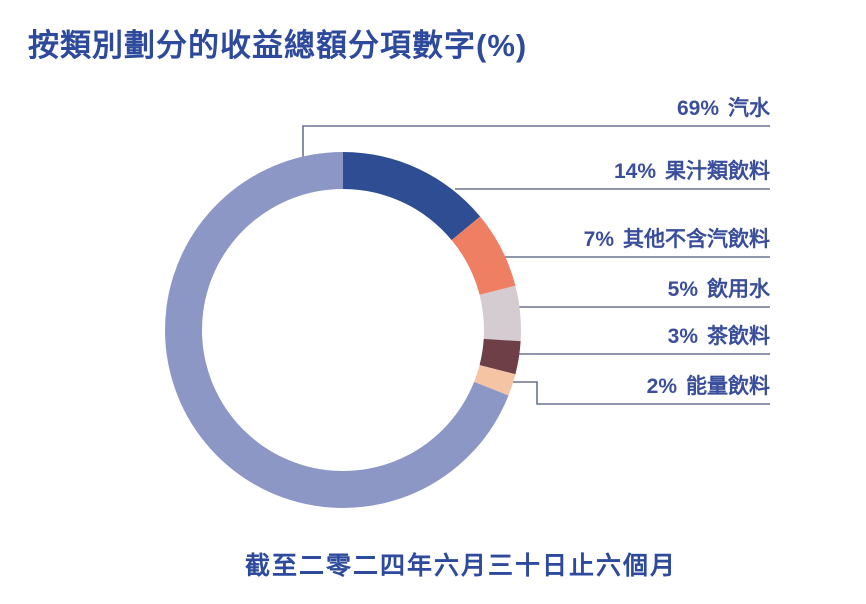 The height and width of the screenshot is (604, 866). What do you see at coordinates (278, 45) in the screenshot?
I see `chart-title: 按類別劃分的收益總額分項數字(%)` at bounding box center [278, 45].